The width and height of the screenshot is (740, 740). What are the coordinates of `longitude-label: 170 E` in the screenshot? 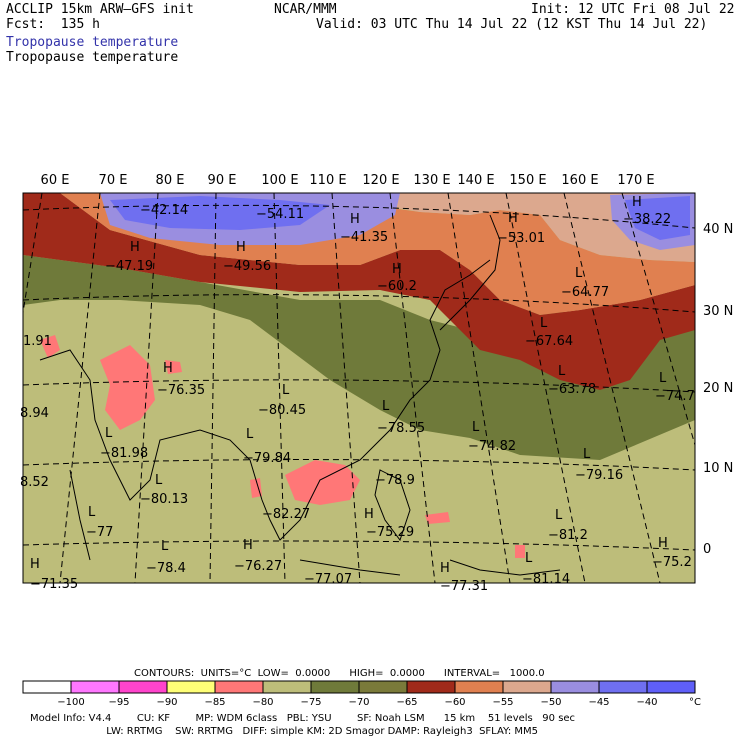 It's located at (635, 180).